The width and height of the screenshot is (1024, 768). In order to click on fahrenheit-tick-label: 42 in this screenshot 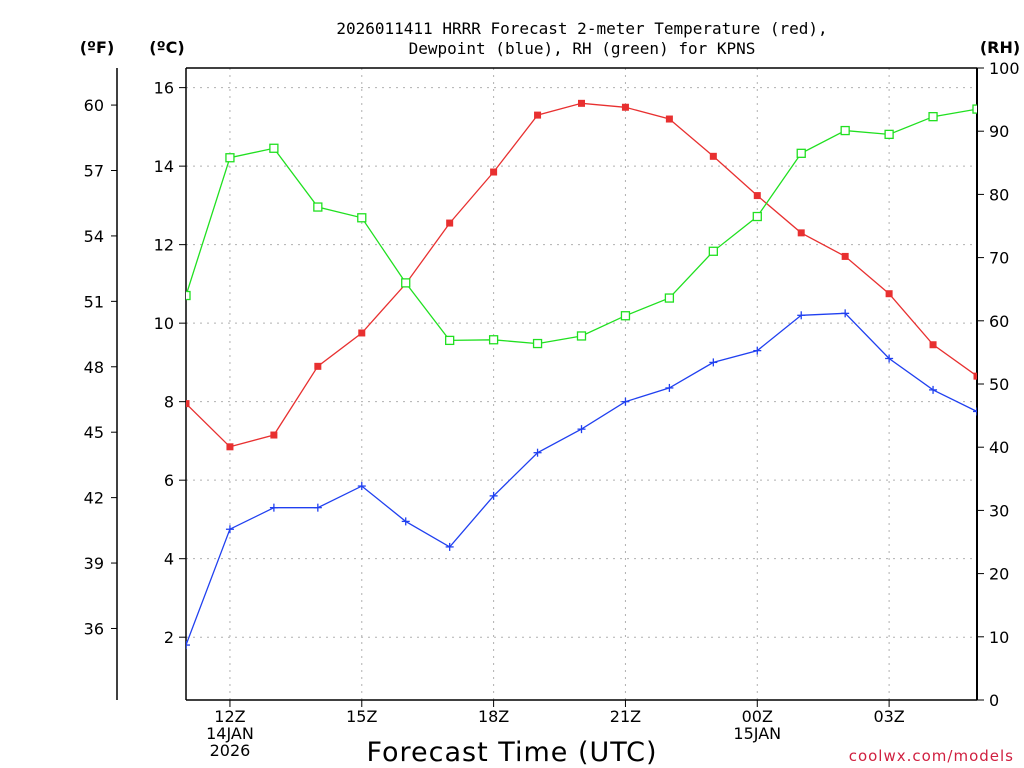, I will do `click(94, 498)`.